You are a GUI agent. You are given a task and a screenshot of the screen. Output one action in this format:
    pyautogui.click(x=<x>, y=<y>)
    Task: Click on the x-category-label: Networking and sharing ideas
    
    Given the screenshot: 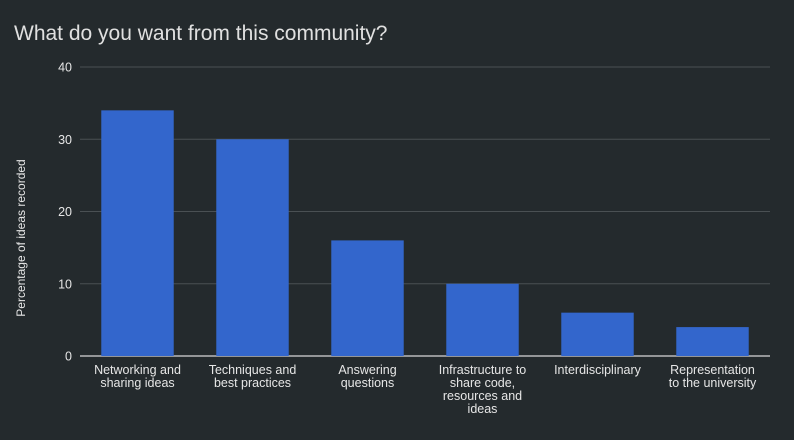 What is the action you would take?
    pyautogui.click(x=137, y=376)
    